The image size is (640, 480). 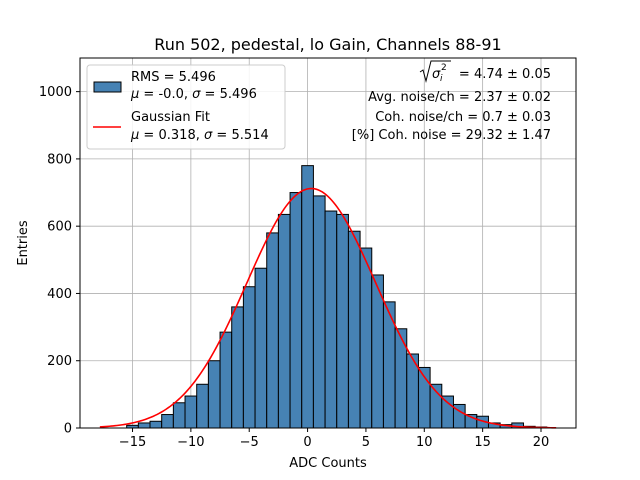 I want to click on x-axis-ticks: −15 −10 −5 0 5 10 15 20, so click(x=334, y=439).